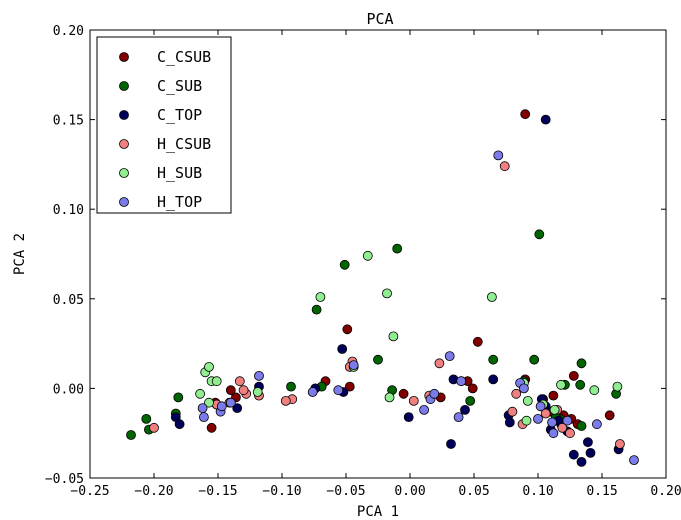  I want to click on x-tick-label: 0.10, so click(537, 491).